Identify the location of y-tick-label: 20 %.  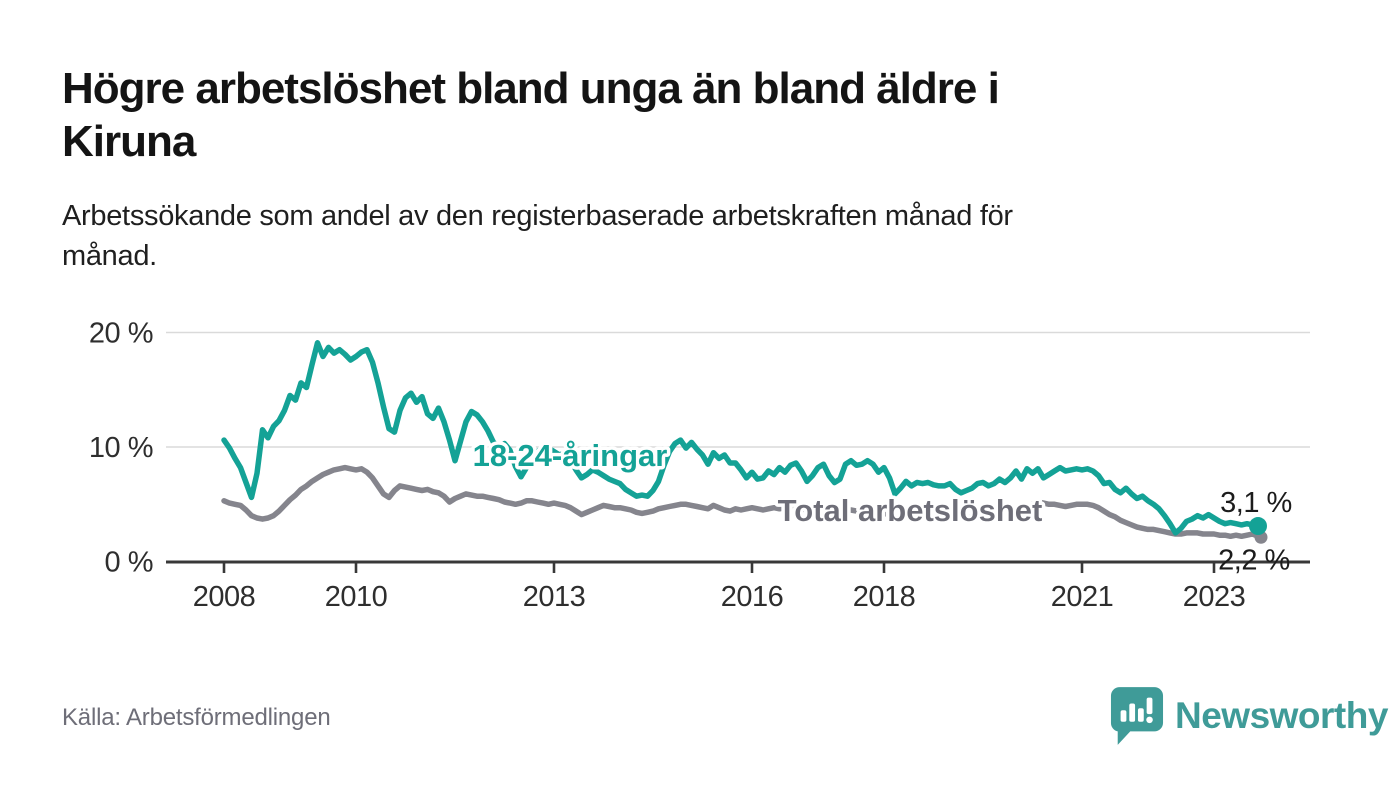
(121, 334).